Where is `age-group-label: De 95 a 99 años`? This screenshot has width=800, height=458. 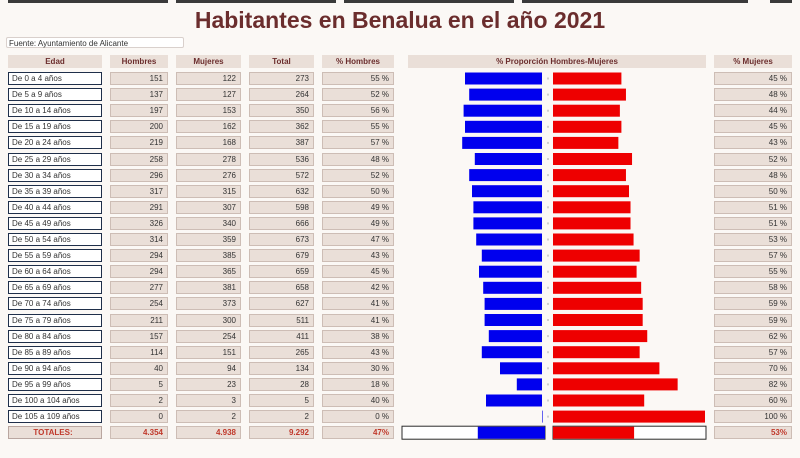 age-group-label: De 95 a 99 años is located at coordinates (55, 384).